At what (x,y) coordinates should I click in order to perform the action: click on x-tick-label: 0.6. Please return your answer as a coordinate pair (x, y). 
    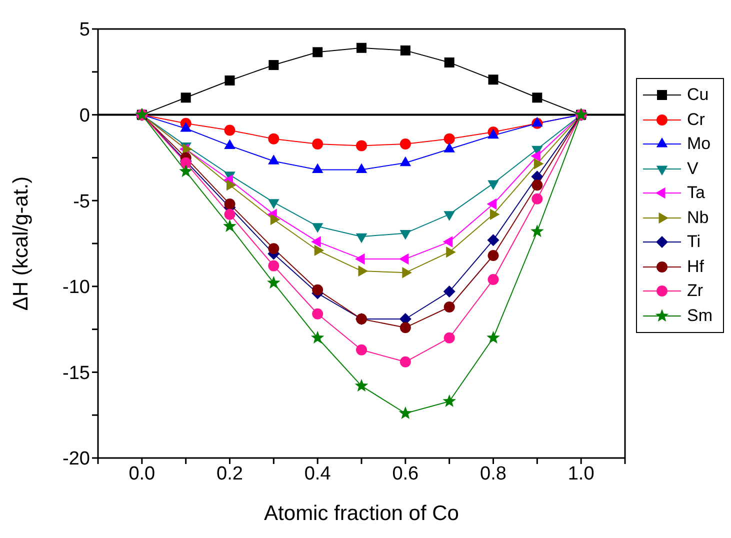
    Looking at the image, I should click on (405, 473).